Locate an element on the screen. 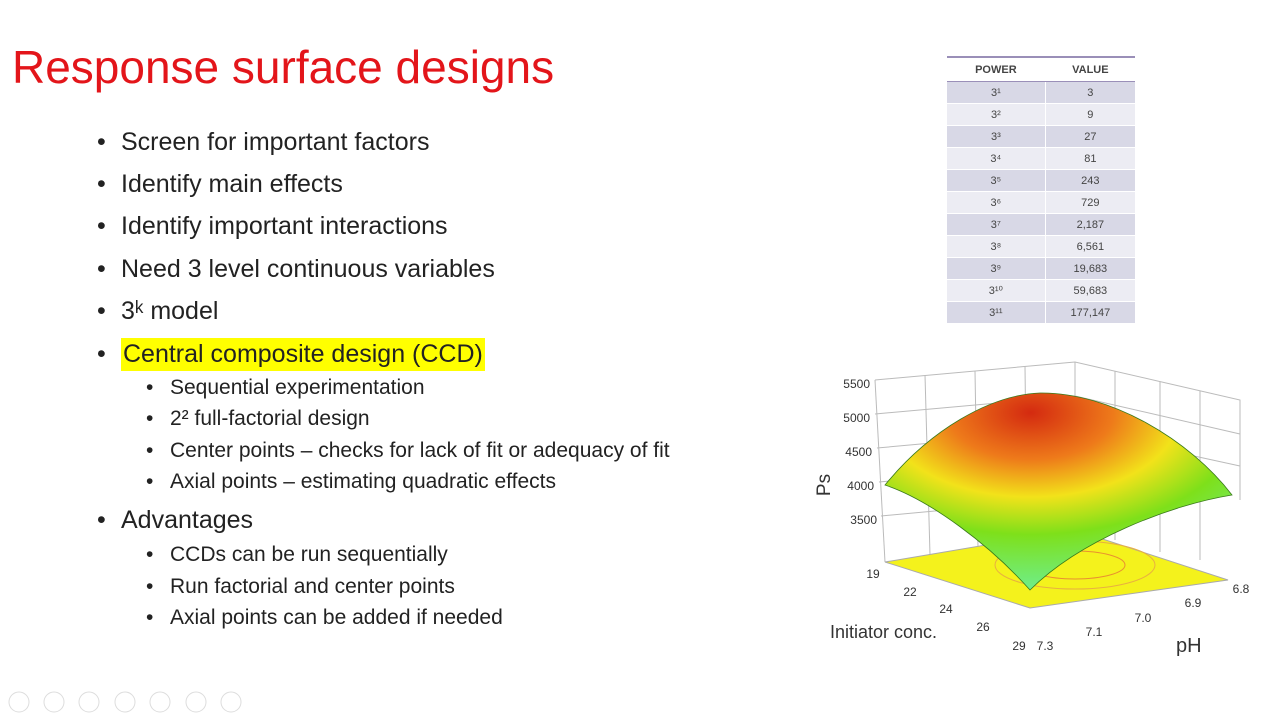 The image size is (1280, 720). table-row: 3¹⁰ 59,683 is located at coordinates (1041, 290).